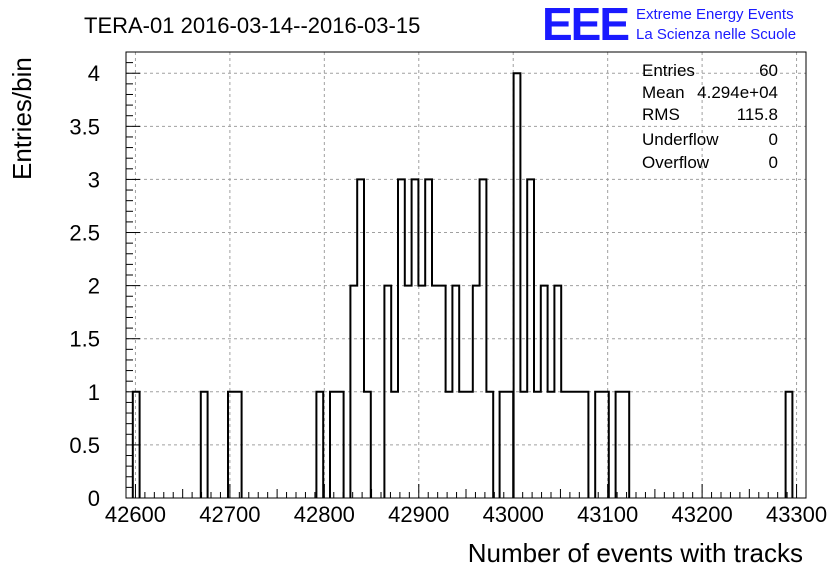  What do you see at coordinates (663, 92) in the screenshot?
I see `stats-label-mean: Mean` at bounding box center [663, 92].